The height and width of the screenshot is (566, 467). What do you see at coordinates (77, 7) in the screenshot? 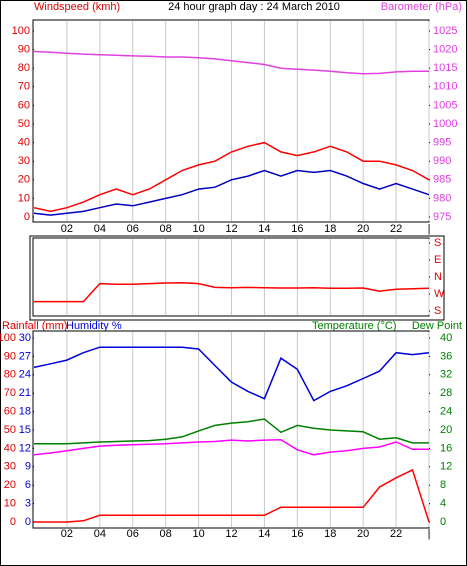
I see `windspeed-label: Windspeed (kmh)` at bounding box center [77, 7].